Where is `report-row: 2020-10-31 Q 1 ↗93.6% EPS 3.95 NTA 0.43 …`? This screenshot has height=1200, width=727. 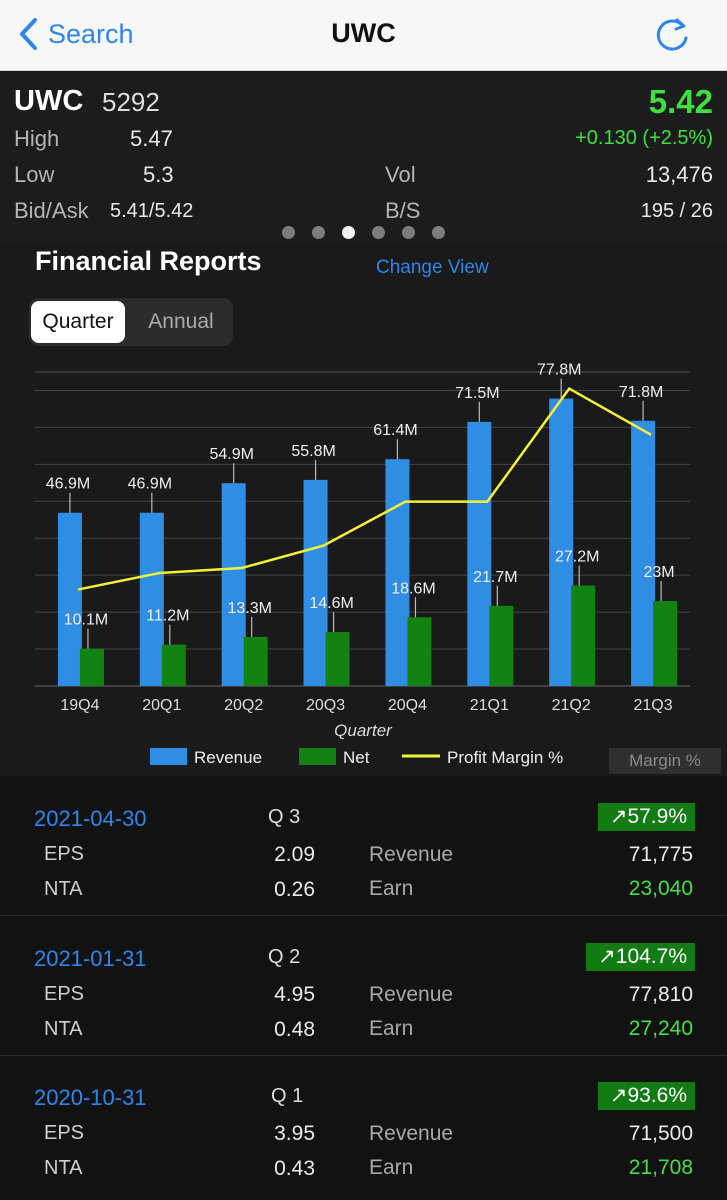 report-row: 2020-10-31 Q 1 ↗93.6% EPS 3.95 NTA 0.43 … is located at coordinates (363, 1124).